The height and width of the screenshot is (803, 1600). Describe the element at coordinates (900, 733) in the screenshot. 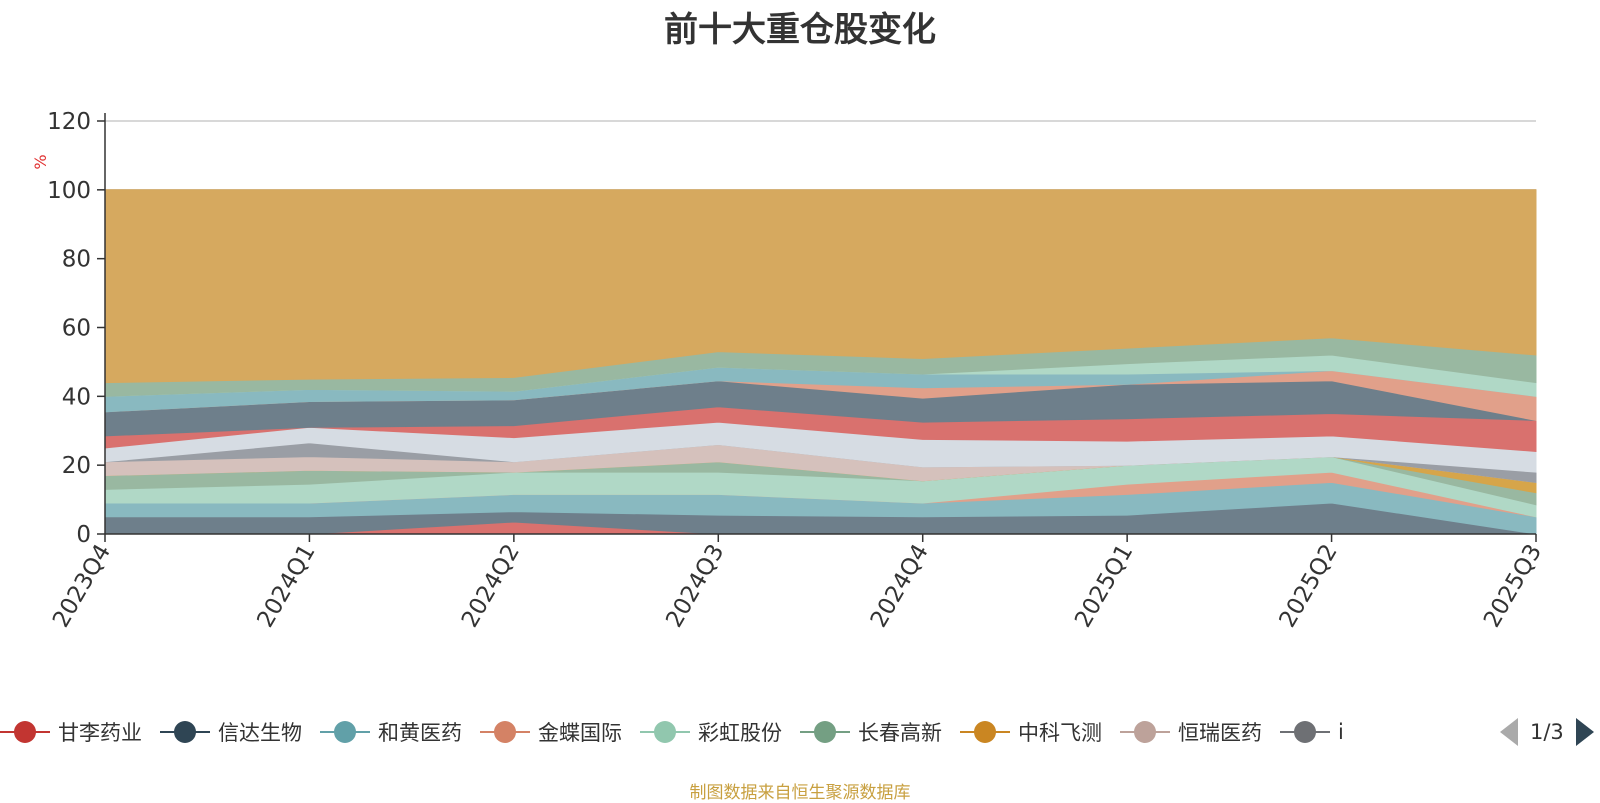

I see `legend-label: 长春高新` at that location.